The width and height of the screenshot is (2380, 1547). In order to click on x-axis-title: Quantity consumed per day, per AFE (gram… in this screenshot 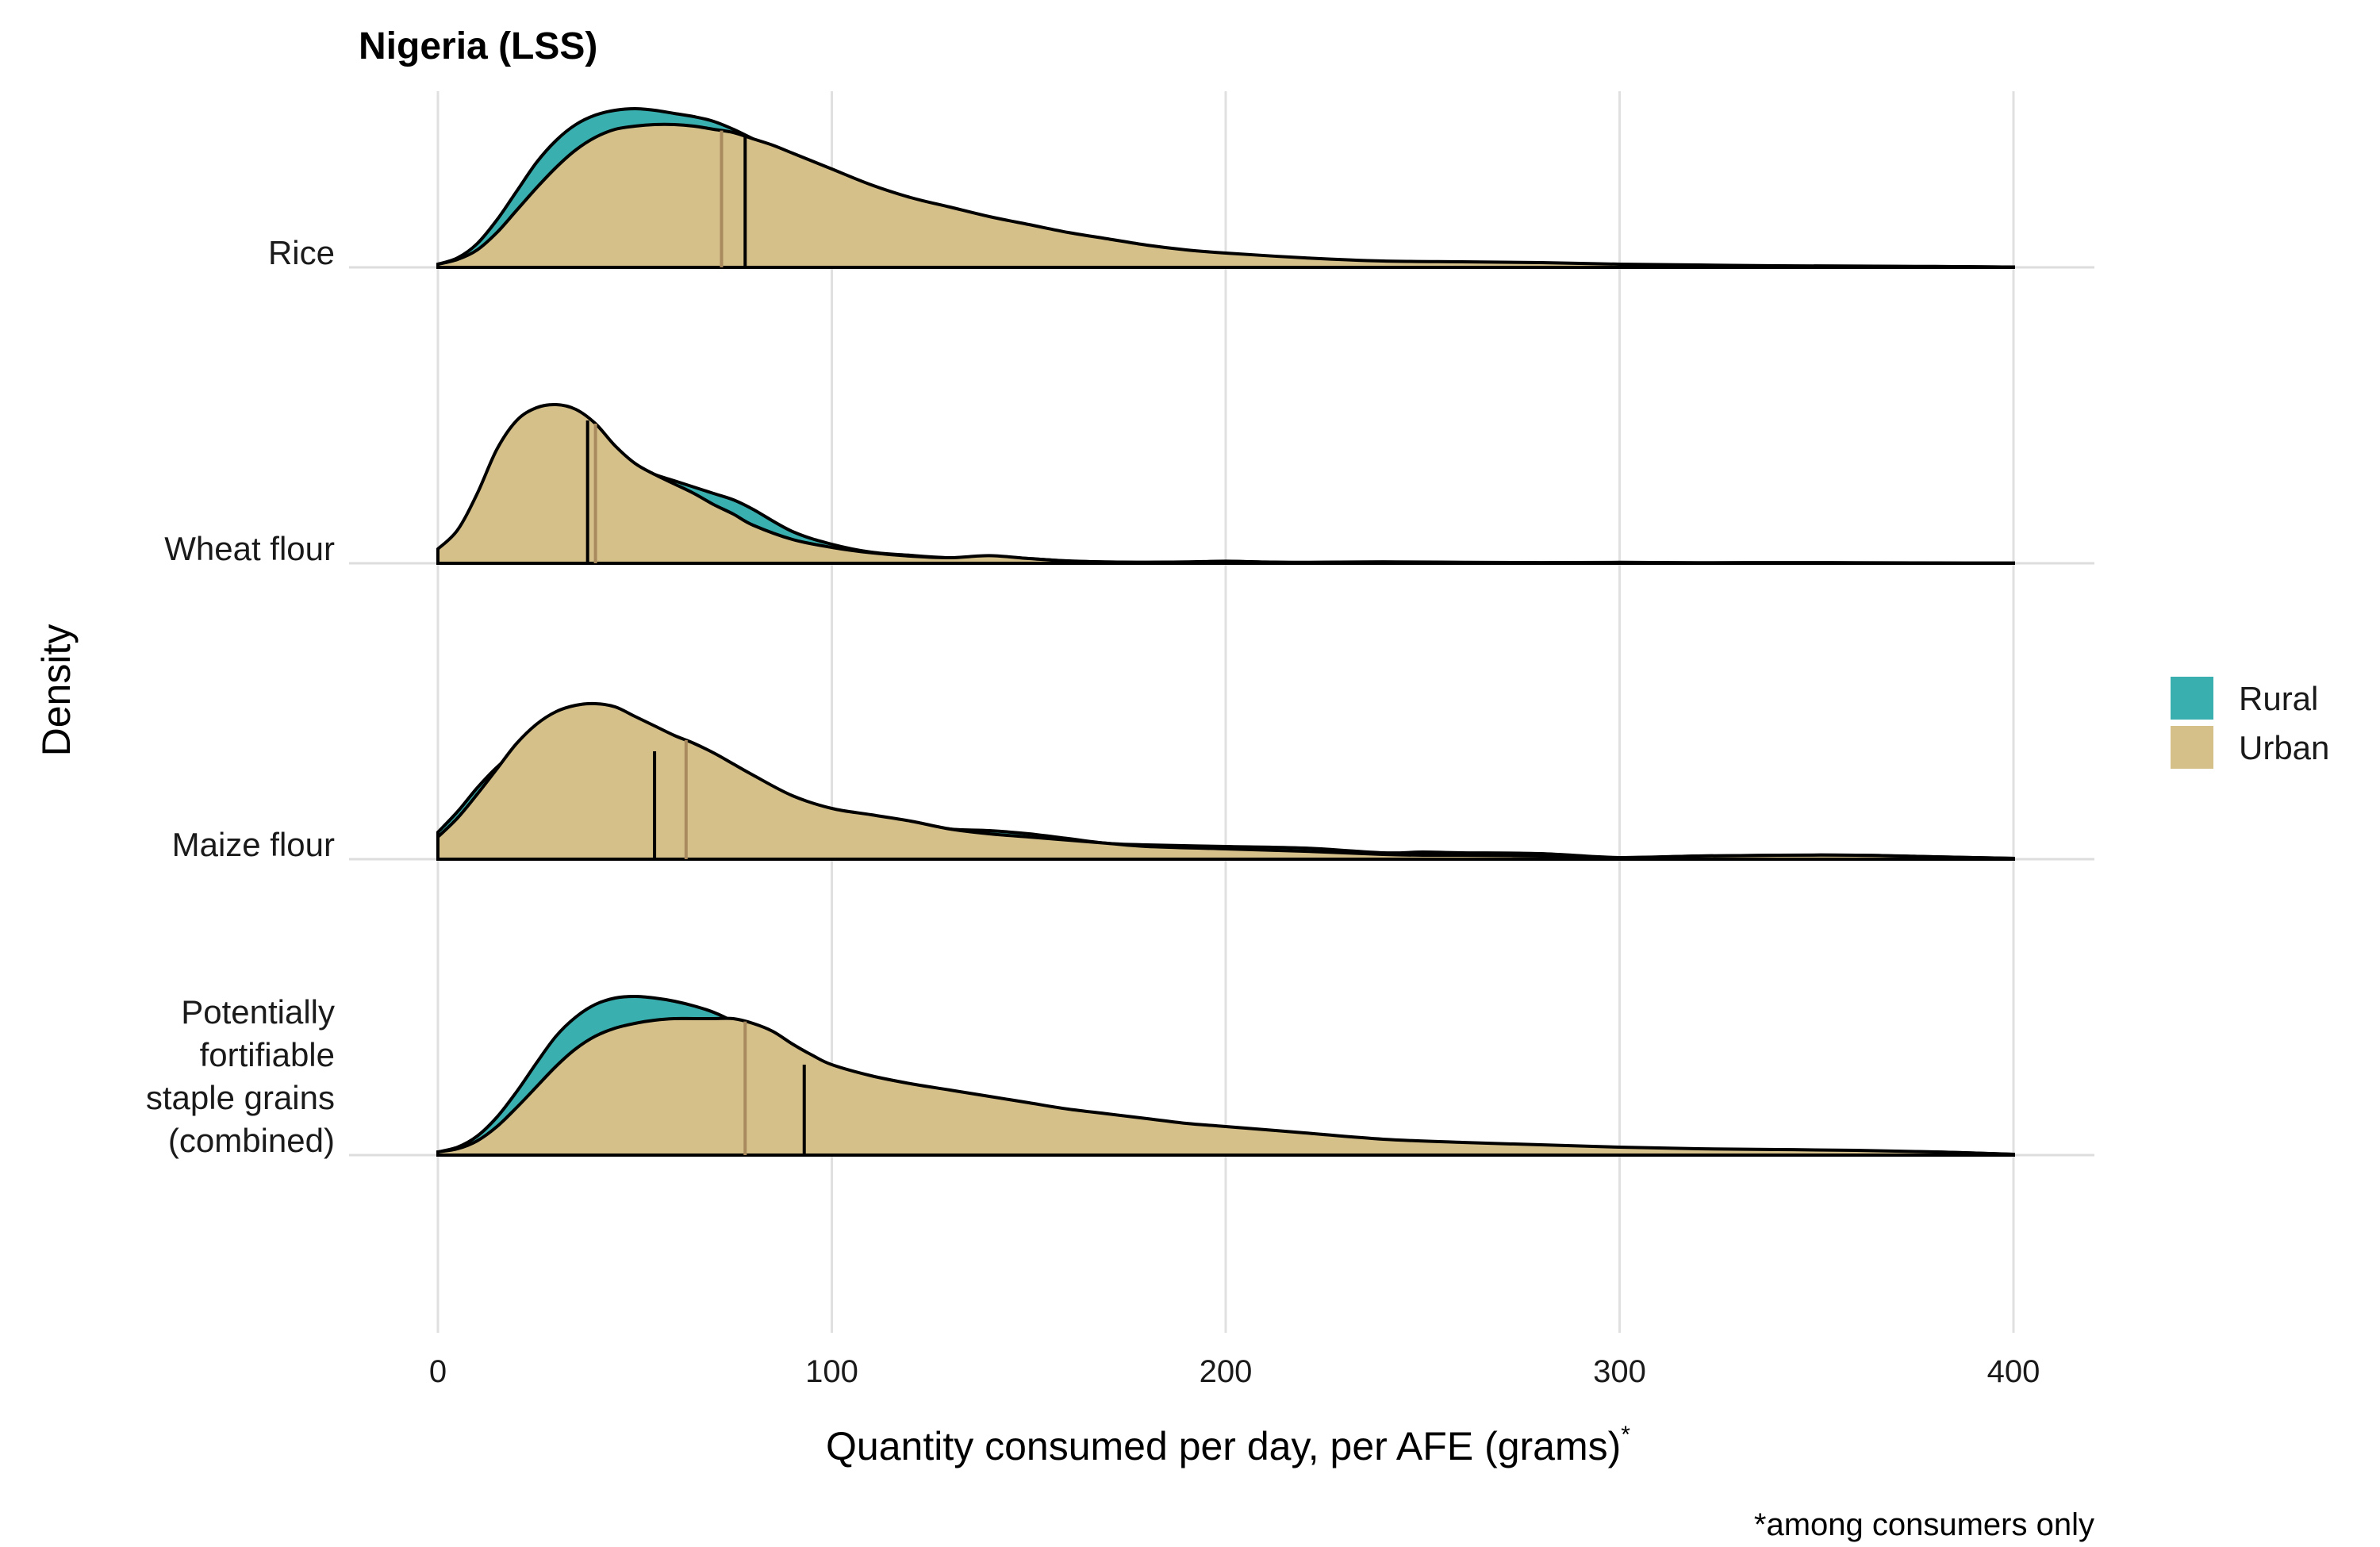, I will do `click(1228, 1445)`.